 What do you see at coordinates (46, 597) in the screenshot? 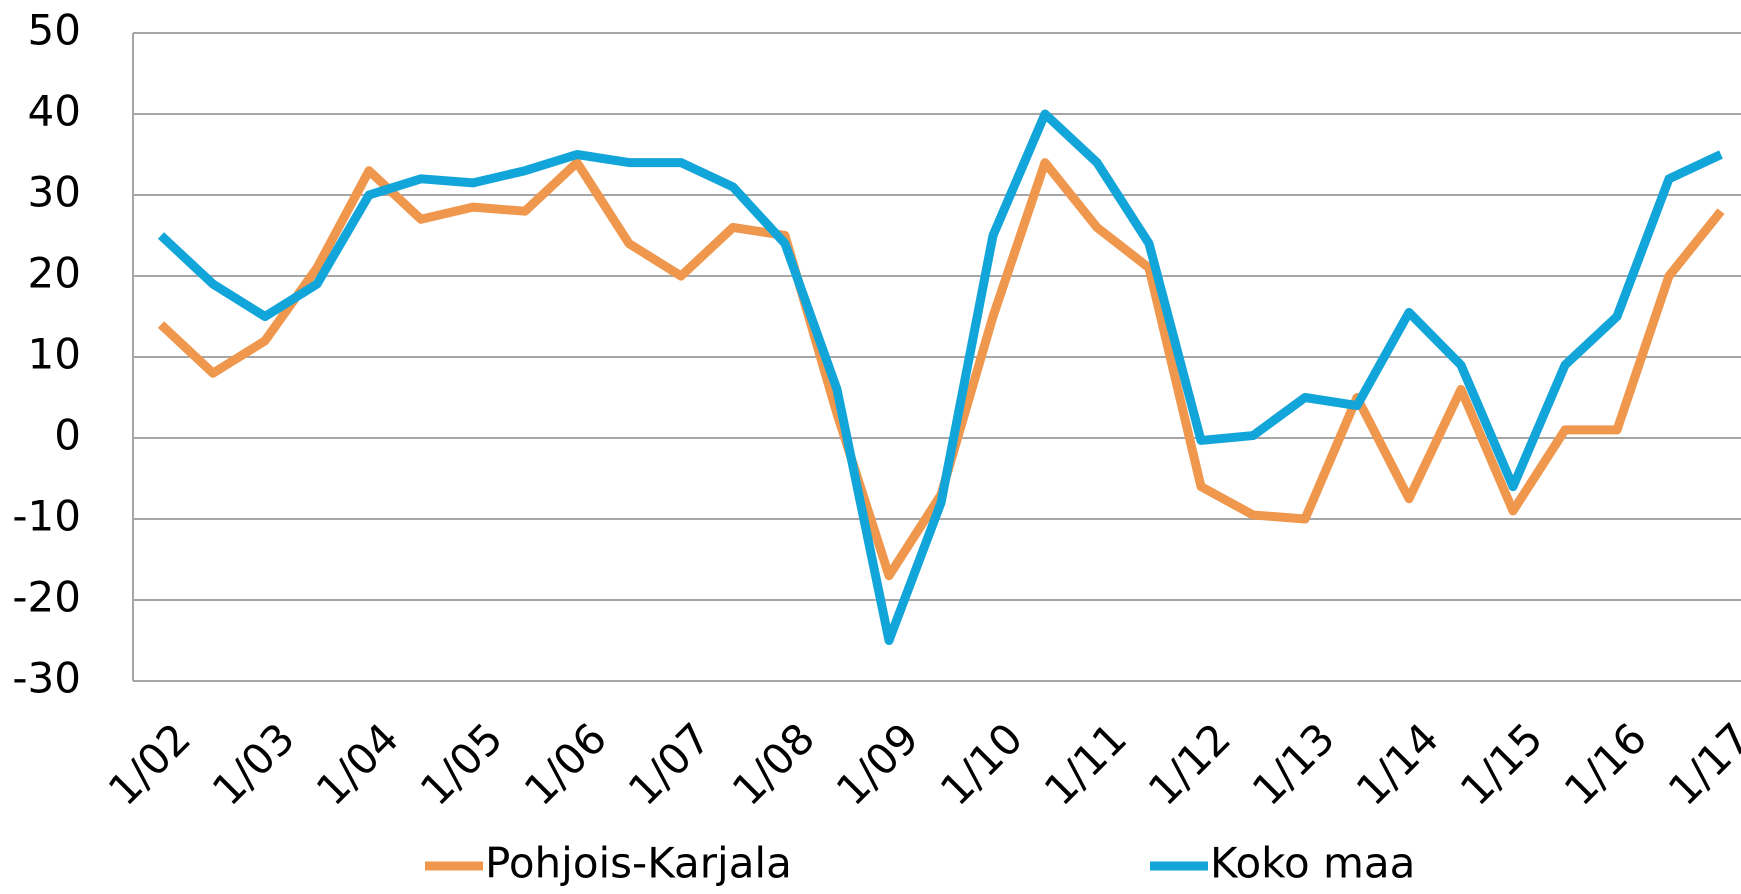
I see `y-tick-label: -20` at bounding box center [46, 597].